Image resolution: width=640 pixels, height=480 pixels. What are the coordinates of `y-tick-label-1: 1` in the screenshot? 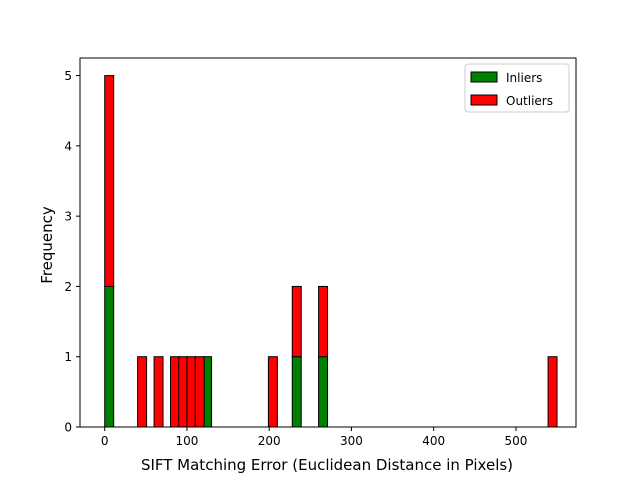 It's located at (68, 357).